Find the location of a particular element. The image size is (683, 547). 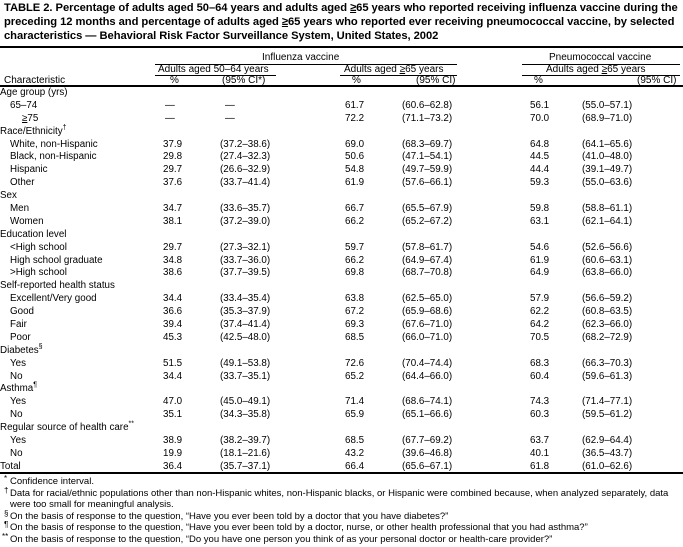

flu-50-64-pct: 37.9 is located at coordinates (173, 144).